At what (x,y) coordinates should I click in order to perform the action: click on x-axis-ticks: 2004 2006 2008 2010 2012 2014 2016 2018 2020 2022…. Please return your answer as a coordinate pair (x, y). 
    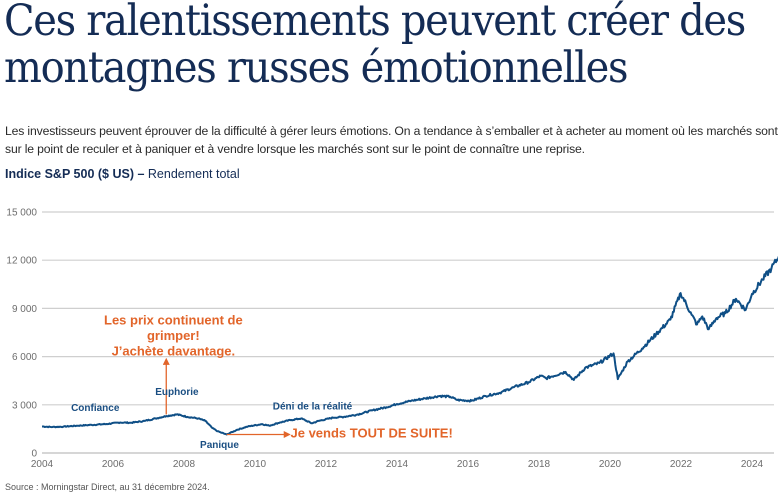
    Looking at the image, I should click on (397, 464).